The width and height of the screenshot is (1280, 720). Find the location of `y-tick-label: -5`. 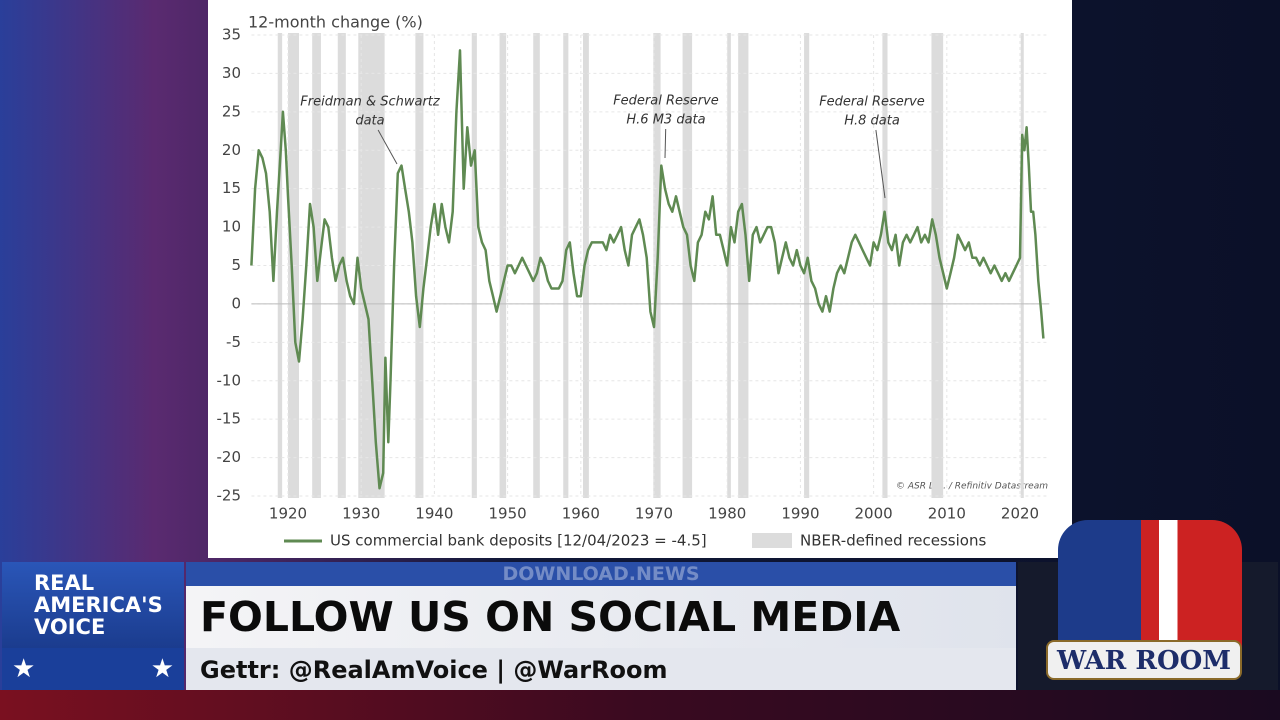

y-tick-label: -5 is located at coordinates (233, 342).